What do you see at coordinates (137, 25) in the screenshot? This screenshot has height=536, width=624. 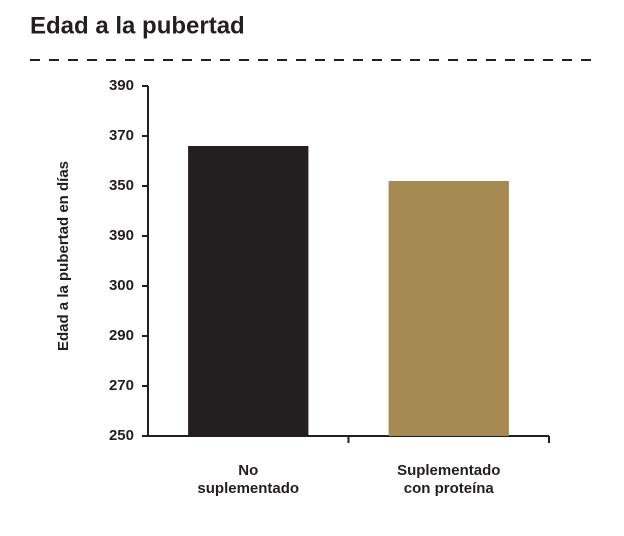 I see `chart-title: Edad a la pubertad` at bounding box center [137, 25].